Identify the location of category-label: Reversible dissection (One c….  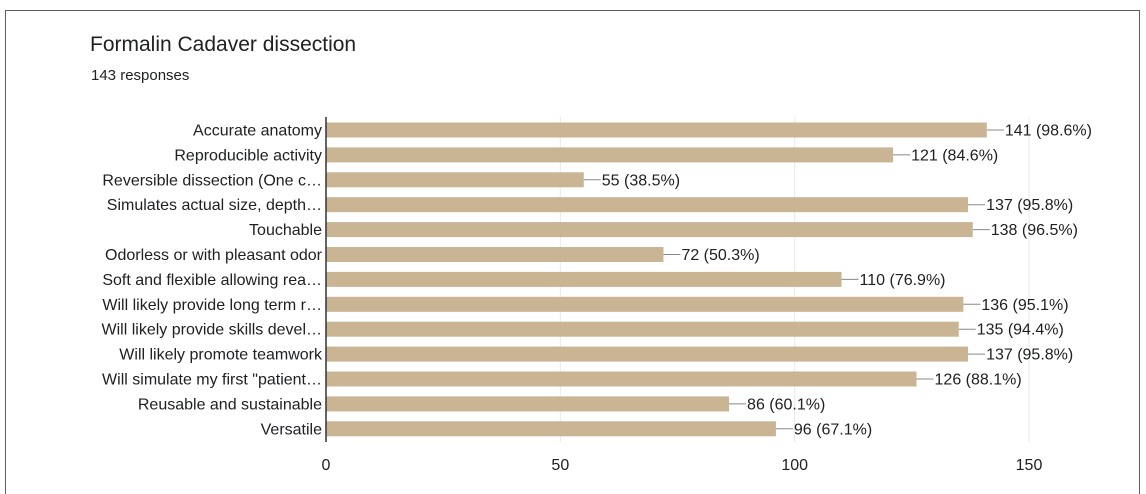
(212, 180).